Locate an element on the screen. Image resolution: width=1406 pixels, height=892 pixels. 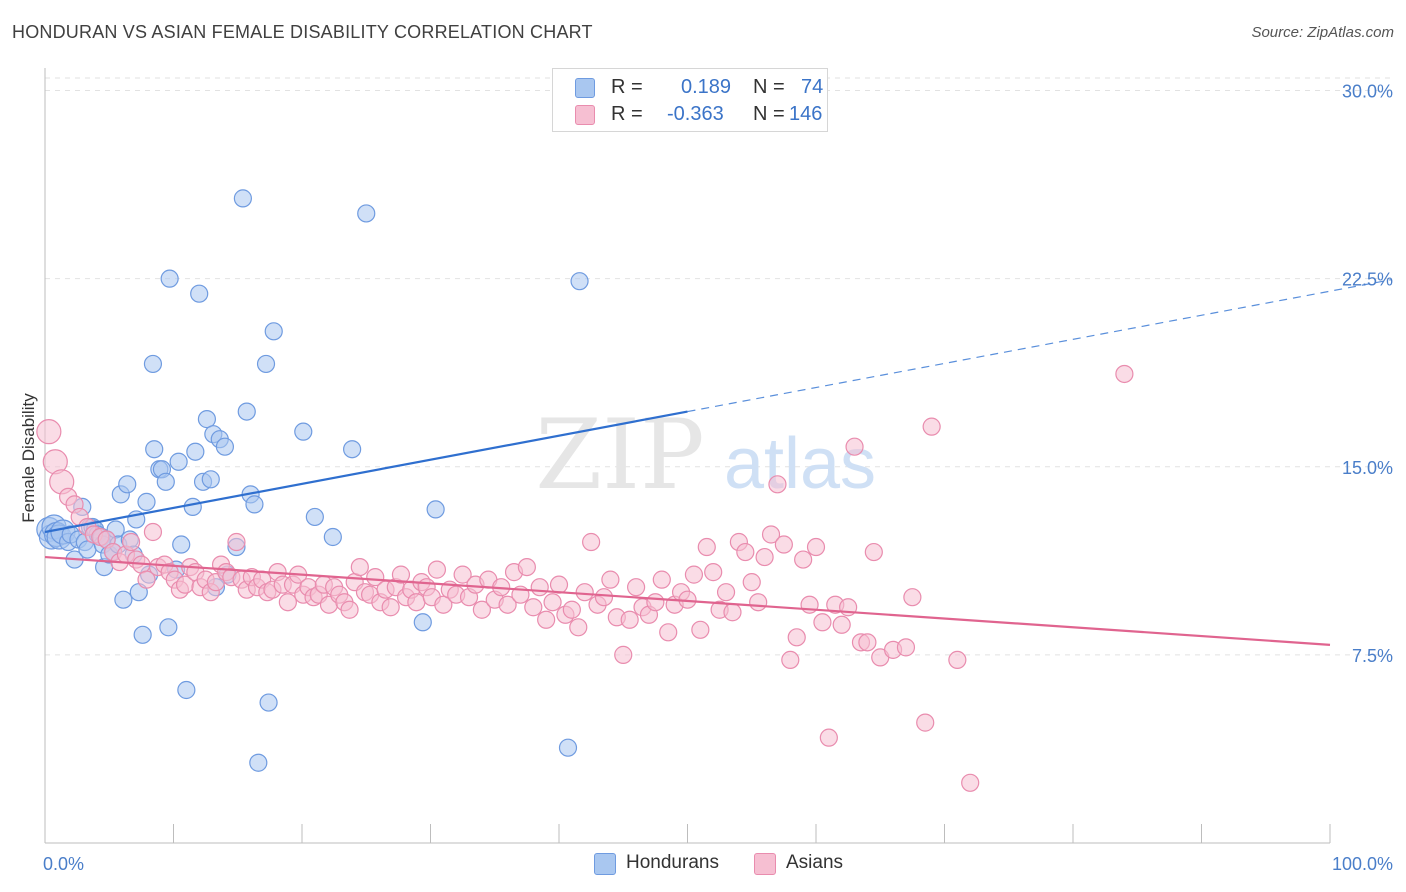
bottom-legend-swatch-asians is located at coordinates (765, 864).